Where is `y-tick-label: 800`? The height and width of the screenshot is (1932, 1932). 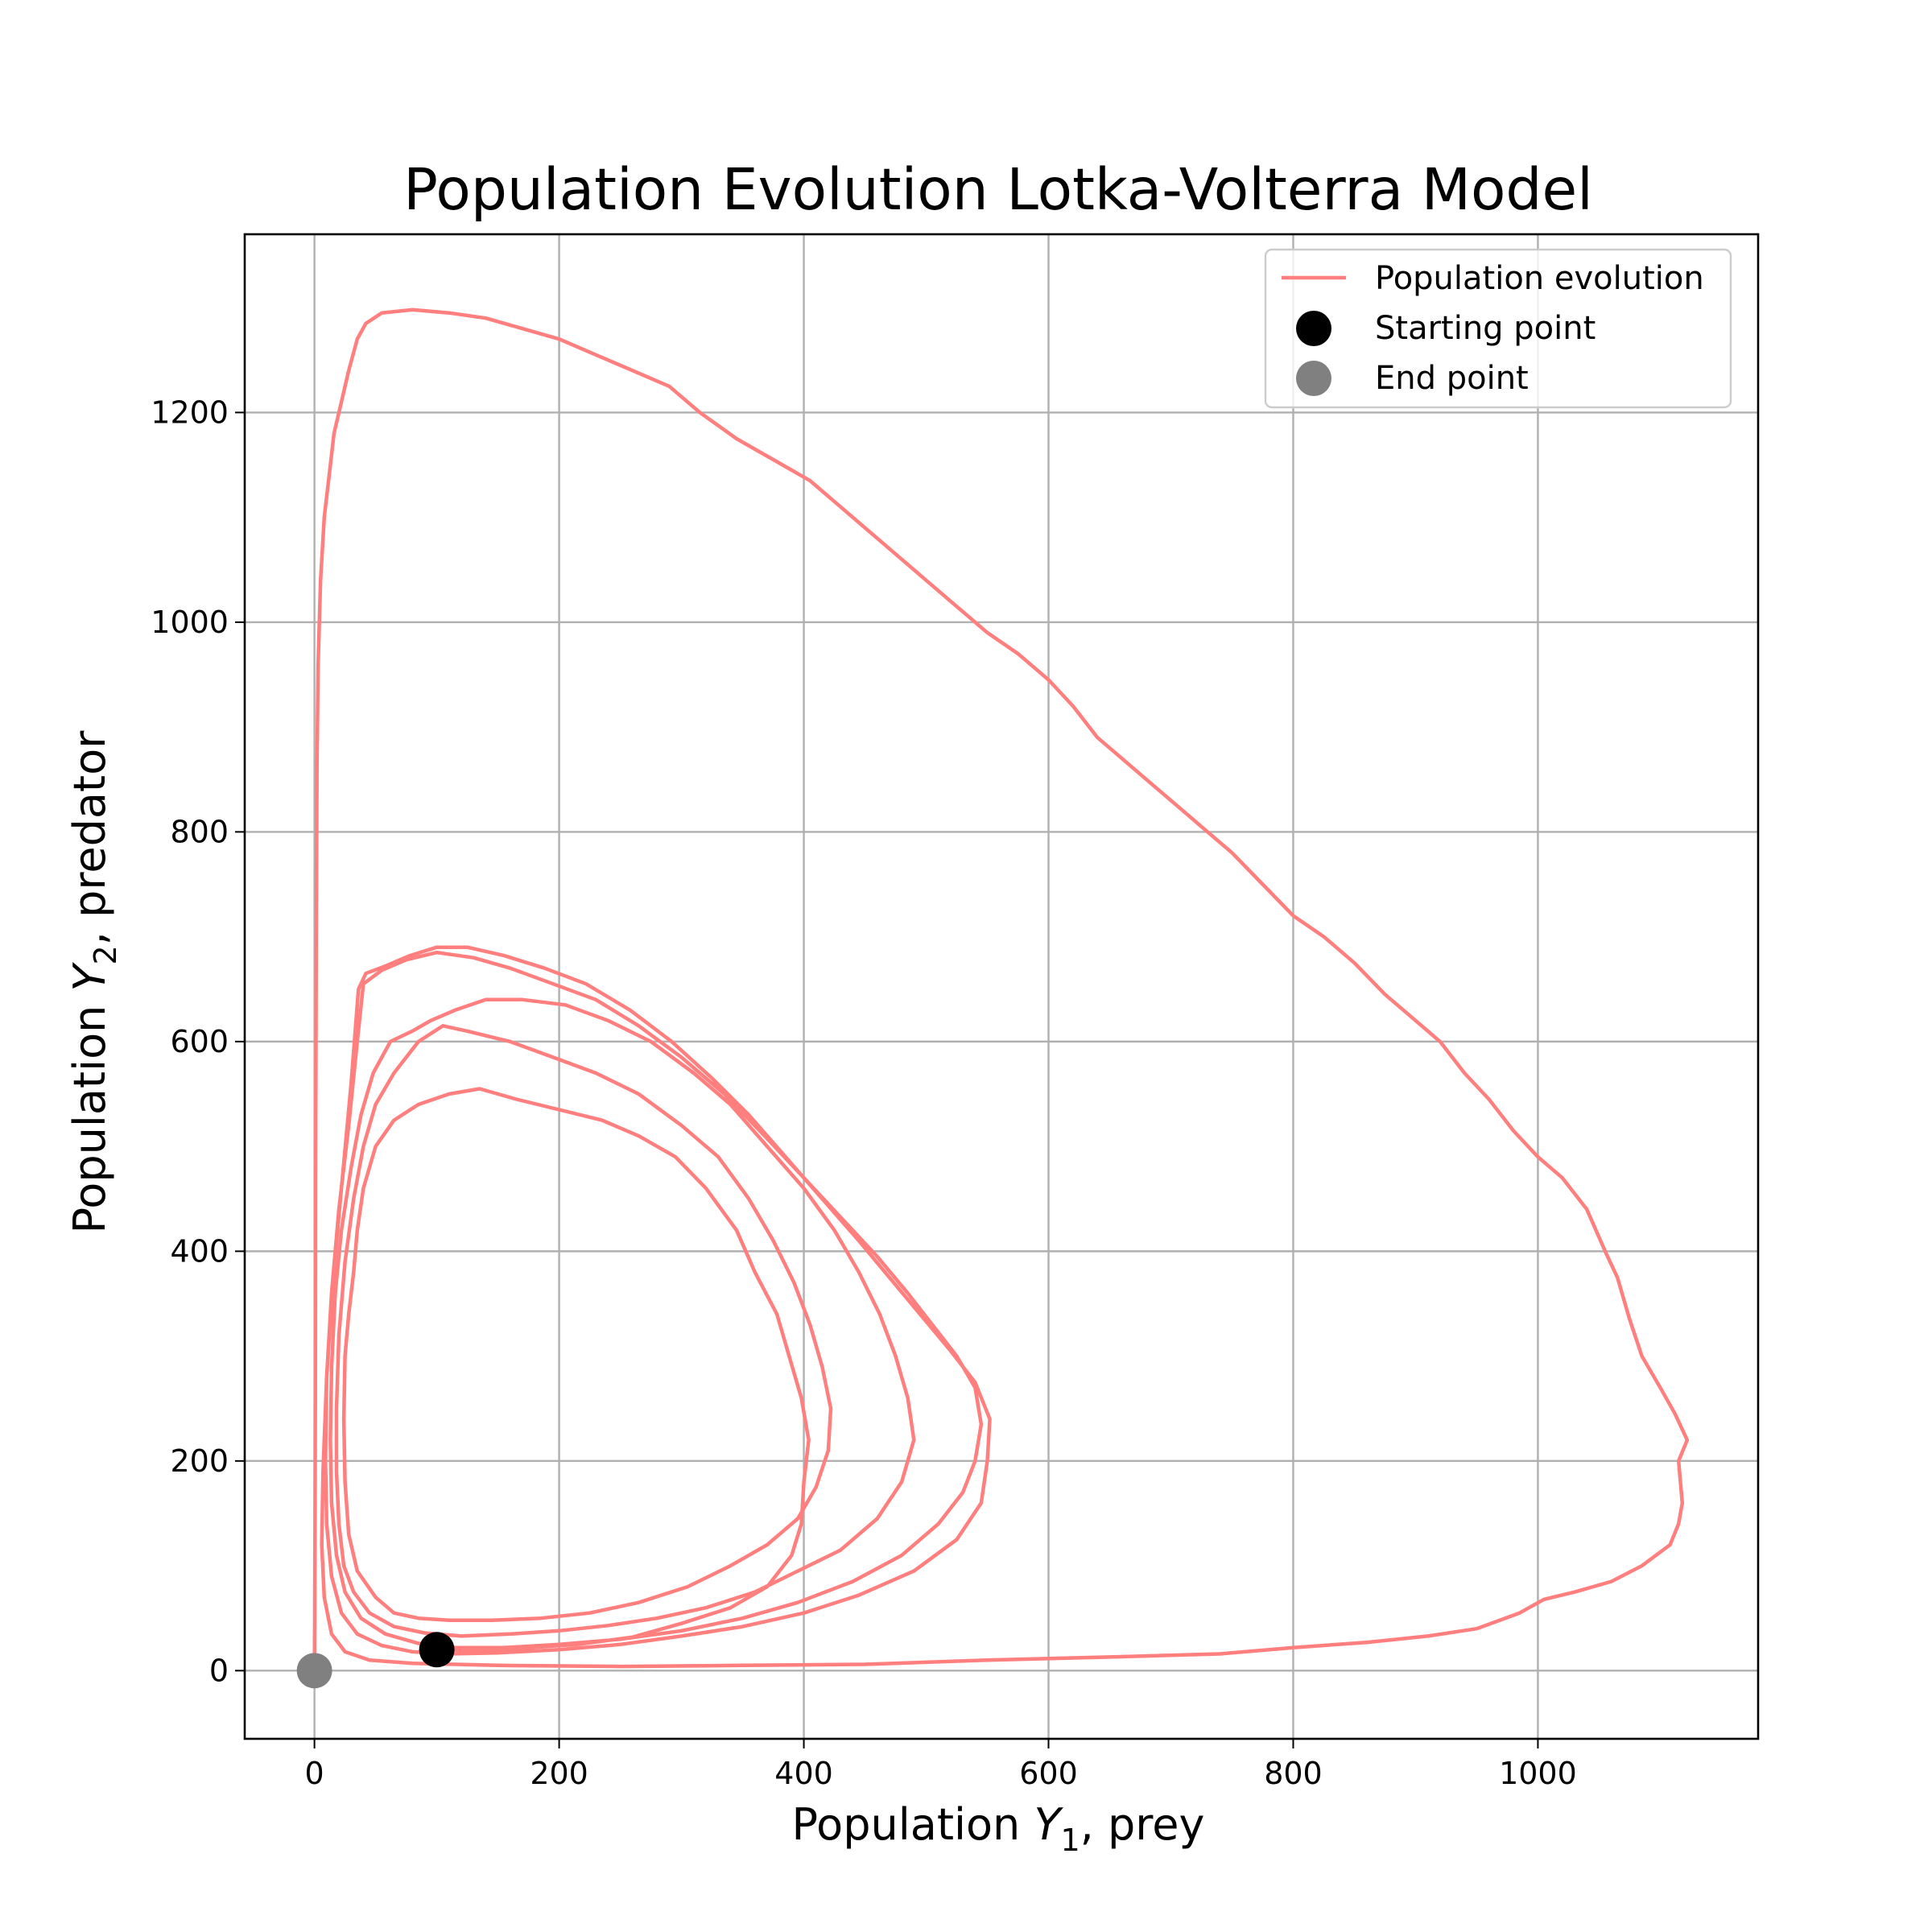 y-tick-label: 800 is located at coordinates (199, 831).